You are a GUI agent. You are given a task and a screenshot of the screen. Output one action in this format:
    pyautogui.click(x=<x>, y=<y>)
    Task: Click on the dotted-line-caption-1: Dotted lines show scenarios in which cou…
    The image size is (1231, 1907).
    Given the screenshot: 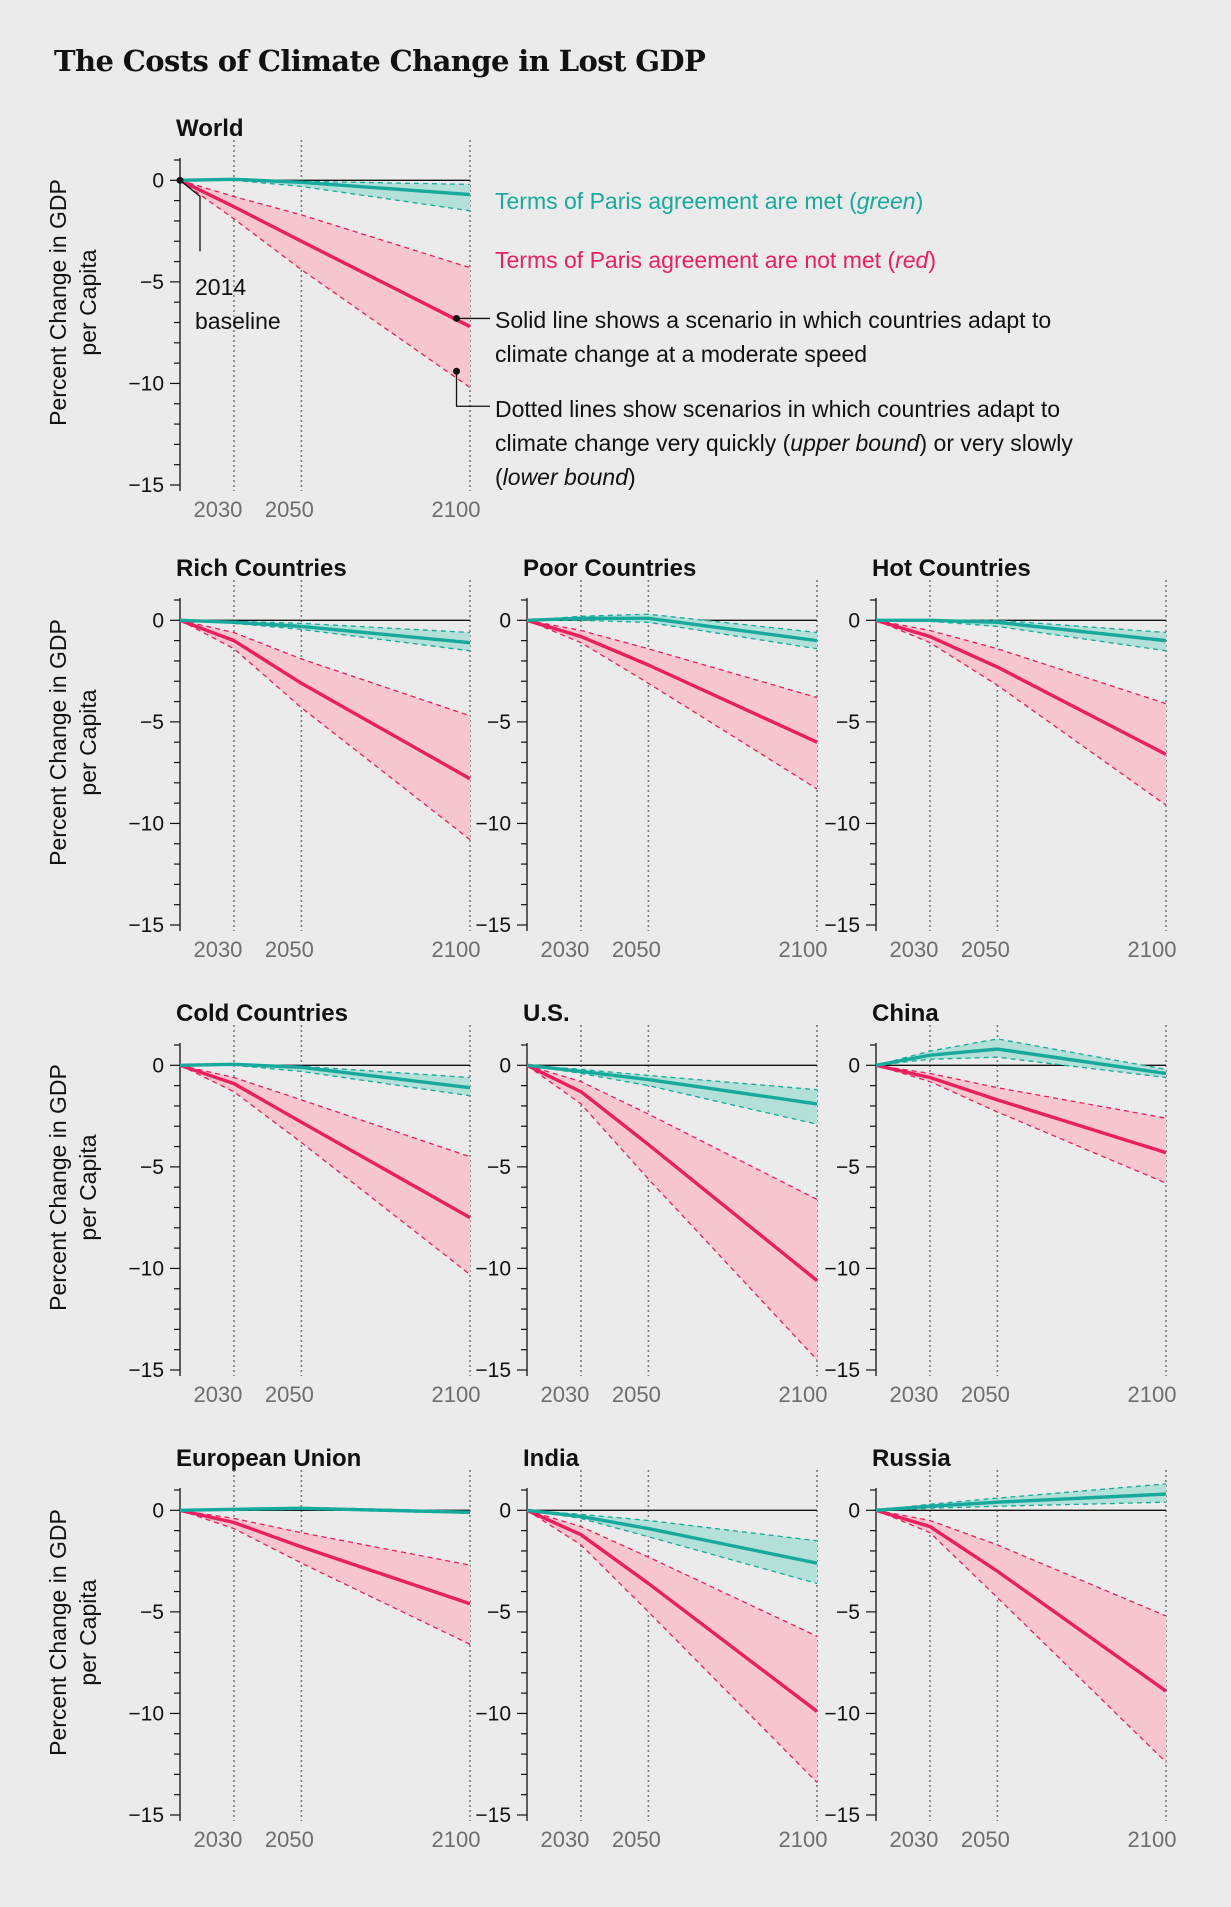 What is the action you would take?
    pyautogui.click(x=777, y=409)
    